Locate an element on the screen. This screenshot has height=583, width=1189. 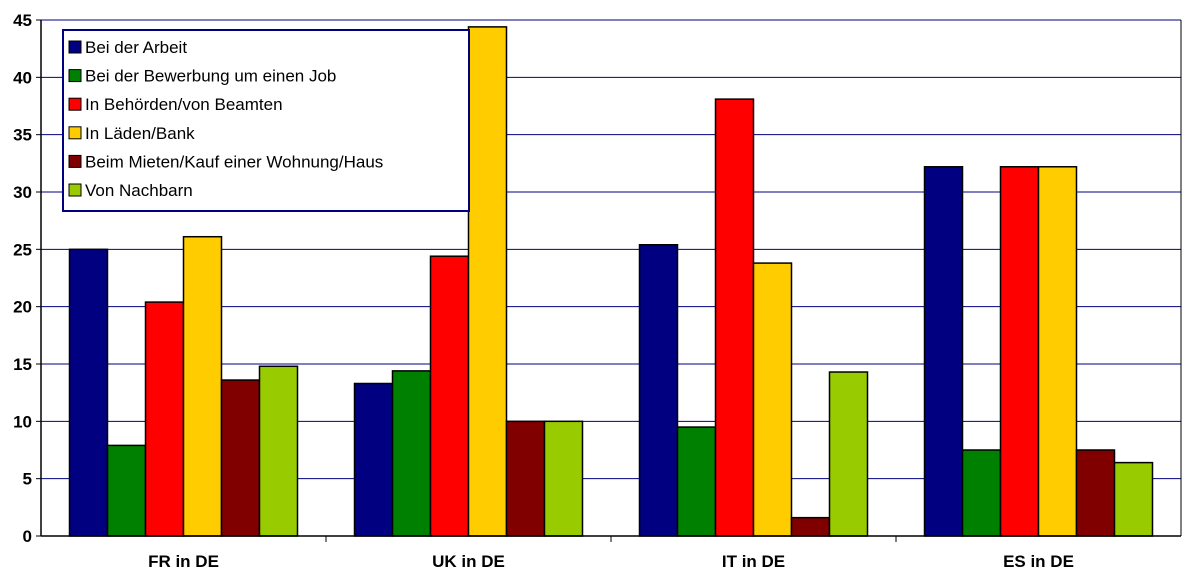
y-tick-label: 20 is located at coordinates (22, 307).